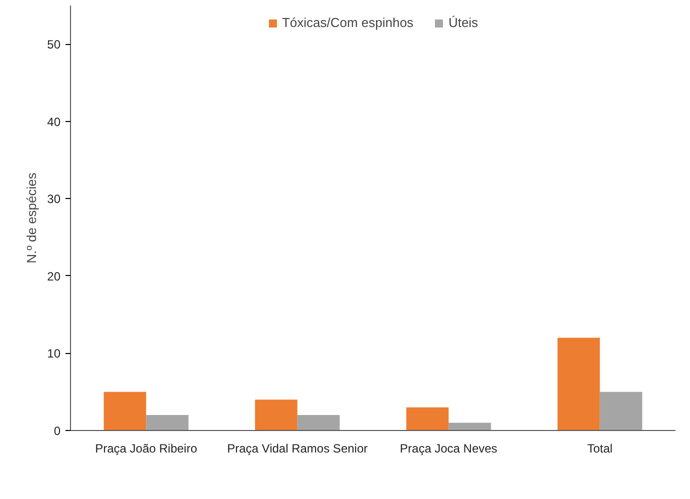 The image size is (690, 499). Describe the element at coordinates (54, 276) in the screenshot. I see `y-tick-label: 20` at that location.